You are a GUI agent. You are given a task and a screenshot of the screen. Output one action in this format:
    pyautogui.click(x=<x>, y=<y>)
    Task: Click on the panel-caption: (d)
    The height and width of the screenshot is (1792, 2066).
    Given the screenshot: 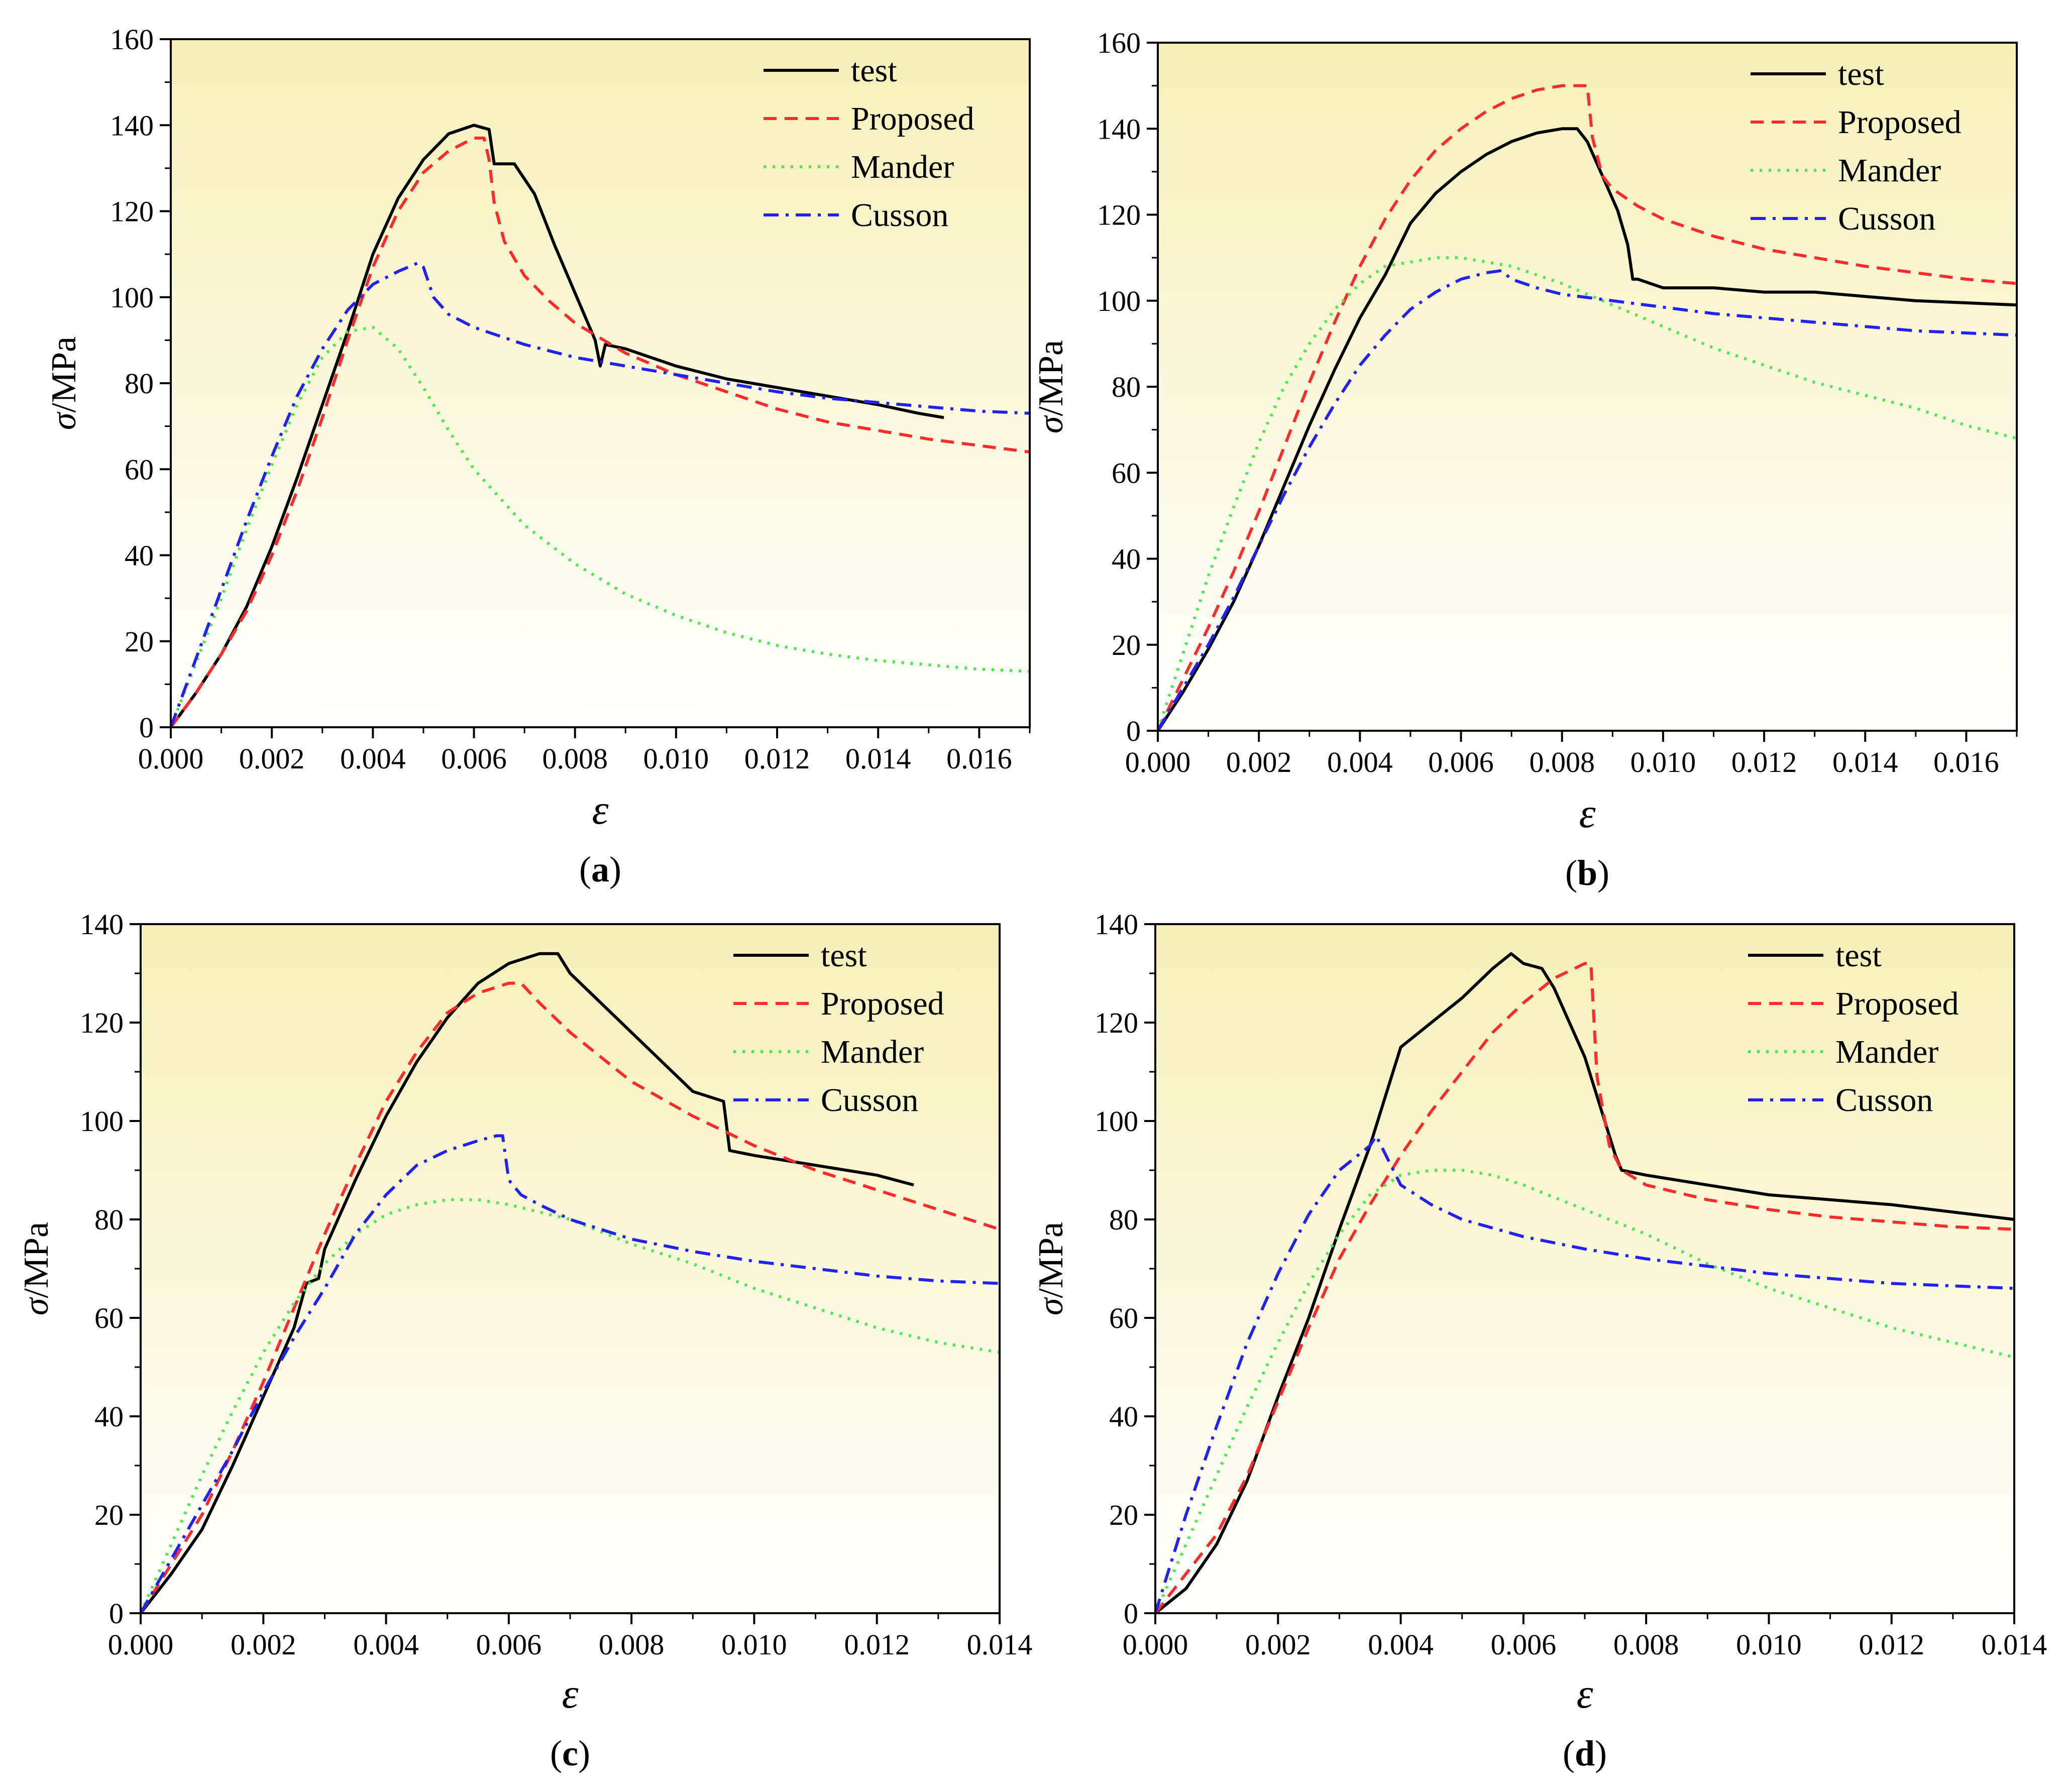 What is the action you would take?
    pyautogui.click(x=1585, y=1753)
    